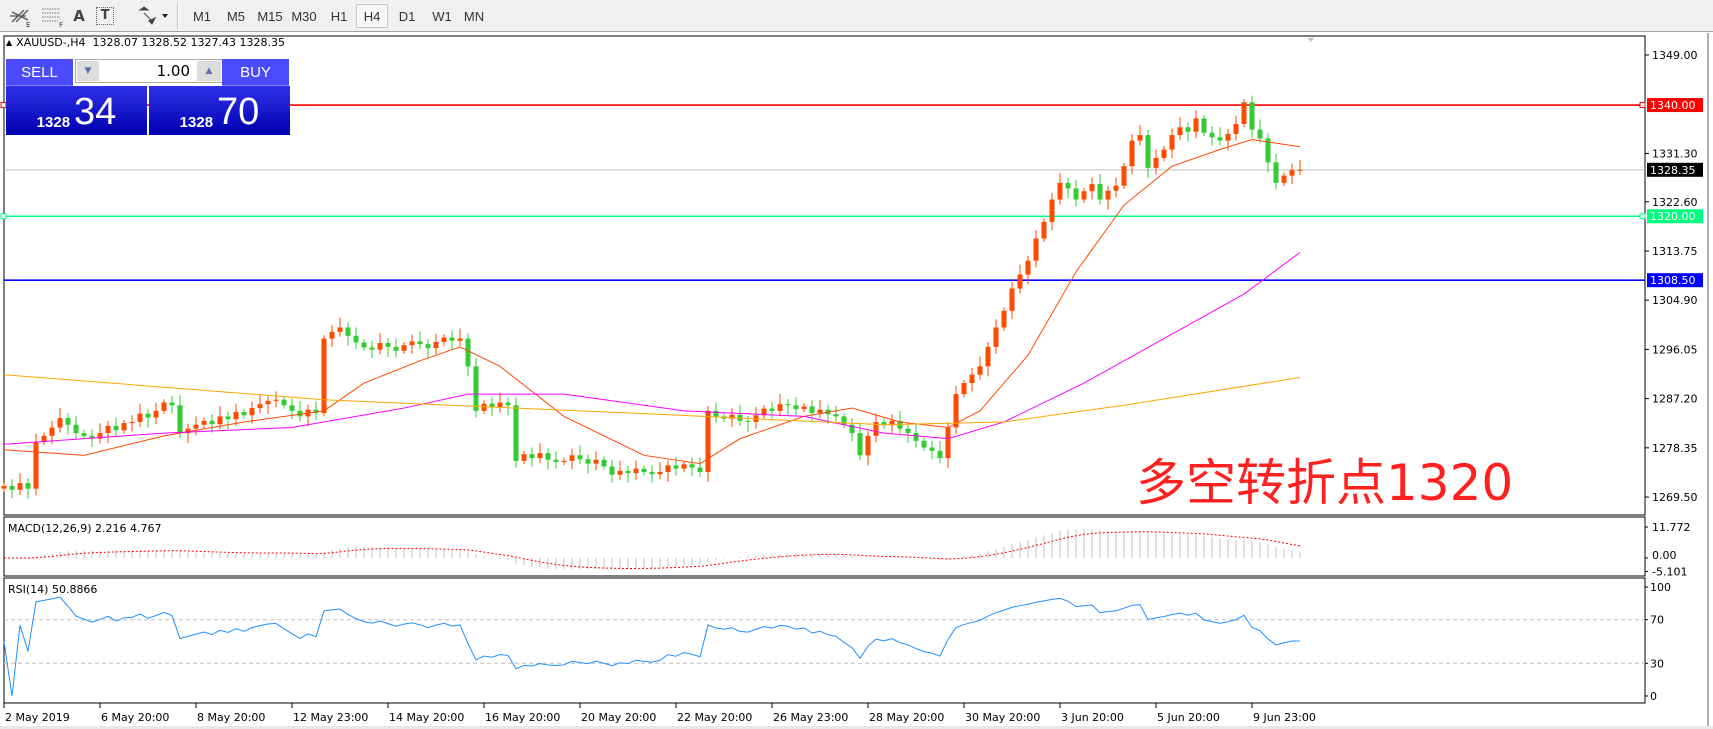 Image resolution: width=1713 pixels, height=729 pixels. I want to click on chart-annotation: 多空转折点1320, so click(1325, 483).